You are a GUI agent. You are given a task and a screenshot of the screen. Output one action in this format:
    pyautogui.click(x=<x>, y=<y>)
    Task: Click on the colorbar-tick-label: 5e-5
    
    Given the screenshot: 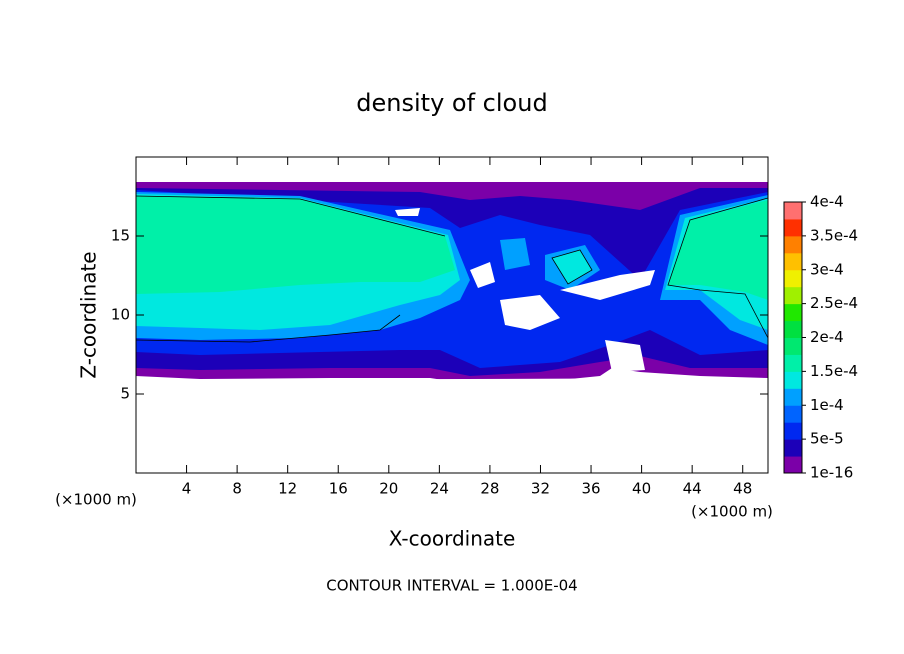 What is the action you would take?
    pyautogui.click(x=827, y=439)
    